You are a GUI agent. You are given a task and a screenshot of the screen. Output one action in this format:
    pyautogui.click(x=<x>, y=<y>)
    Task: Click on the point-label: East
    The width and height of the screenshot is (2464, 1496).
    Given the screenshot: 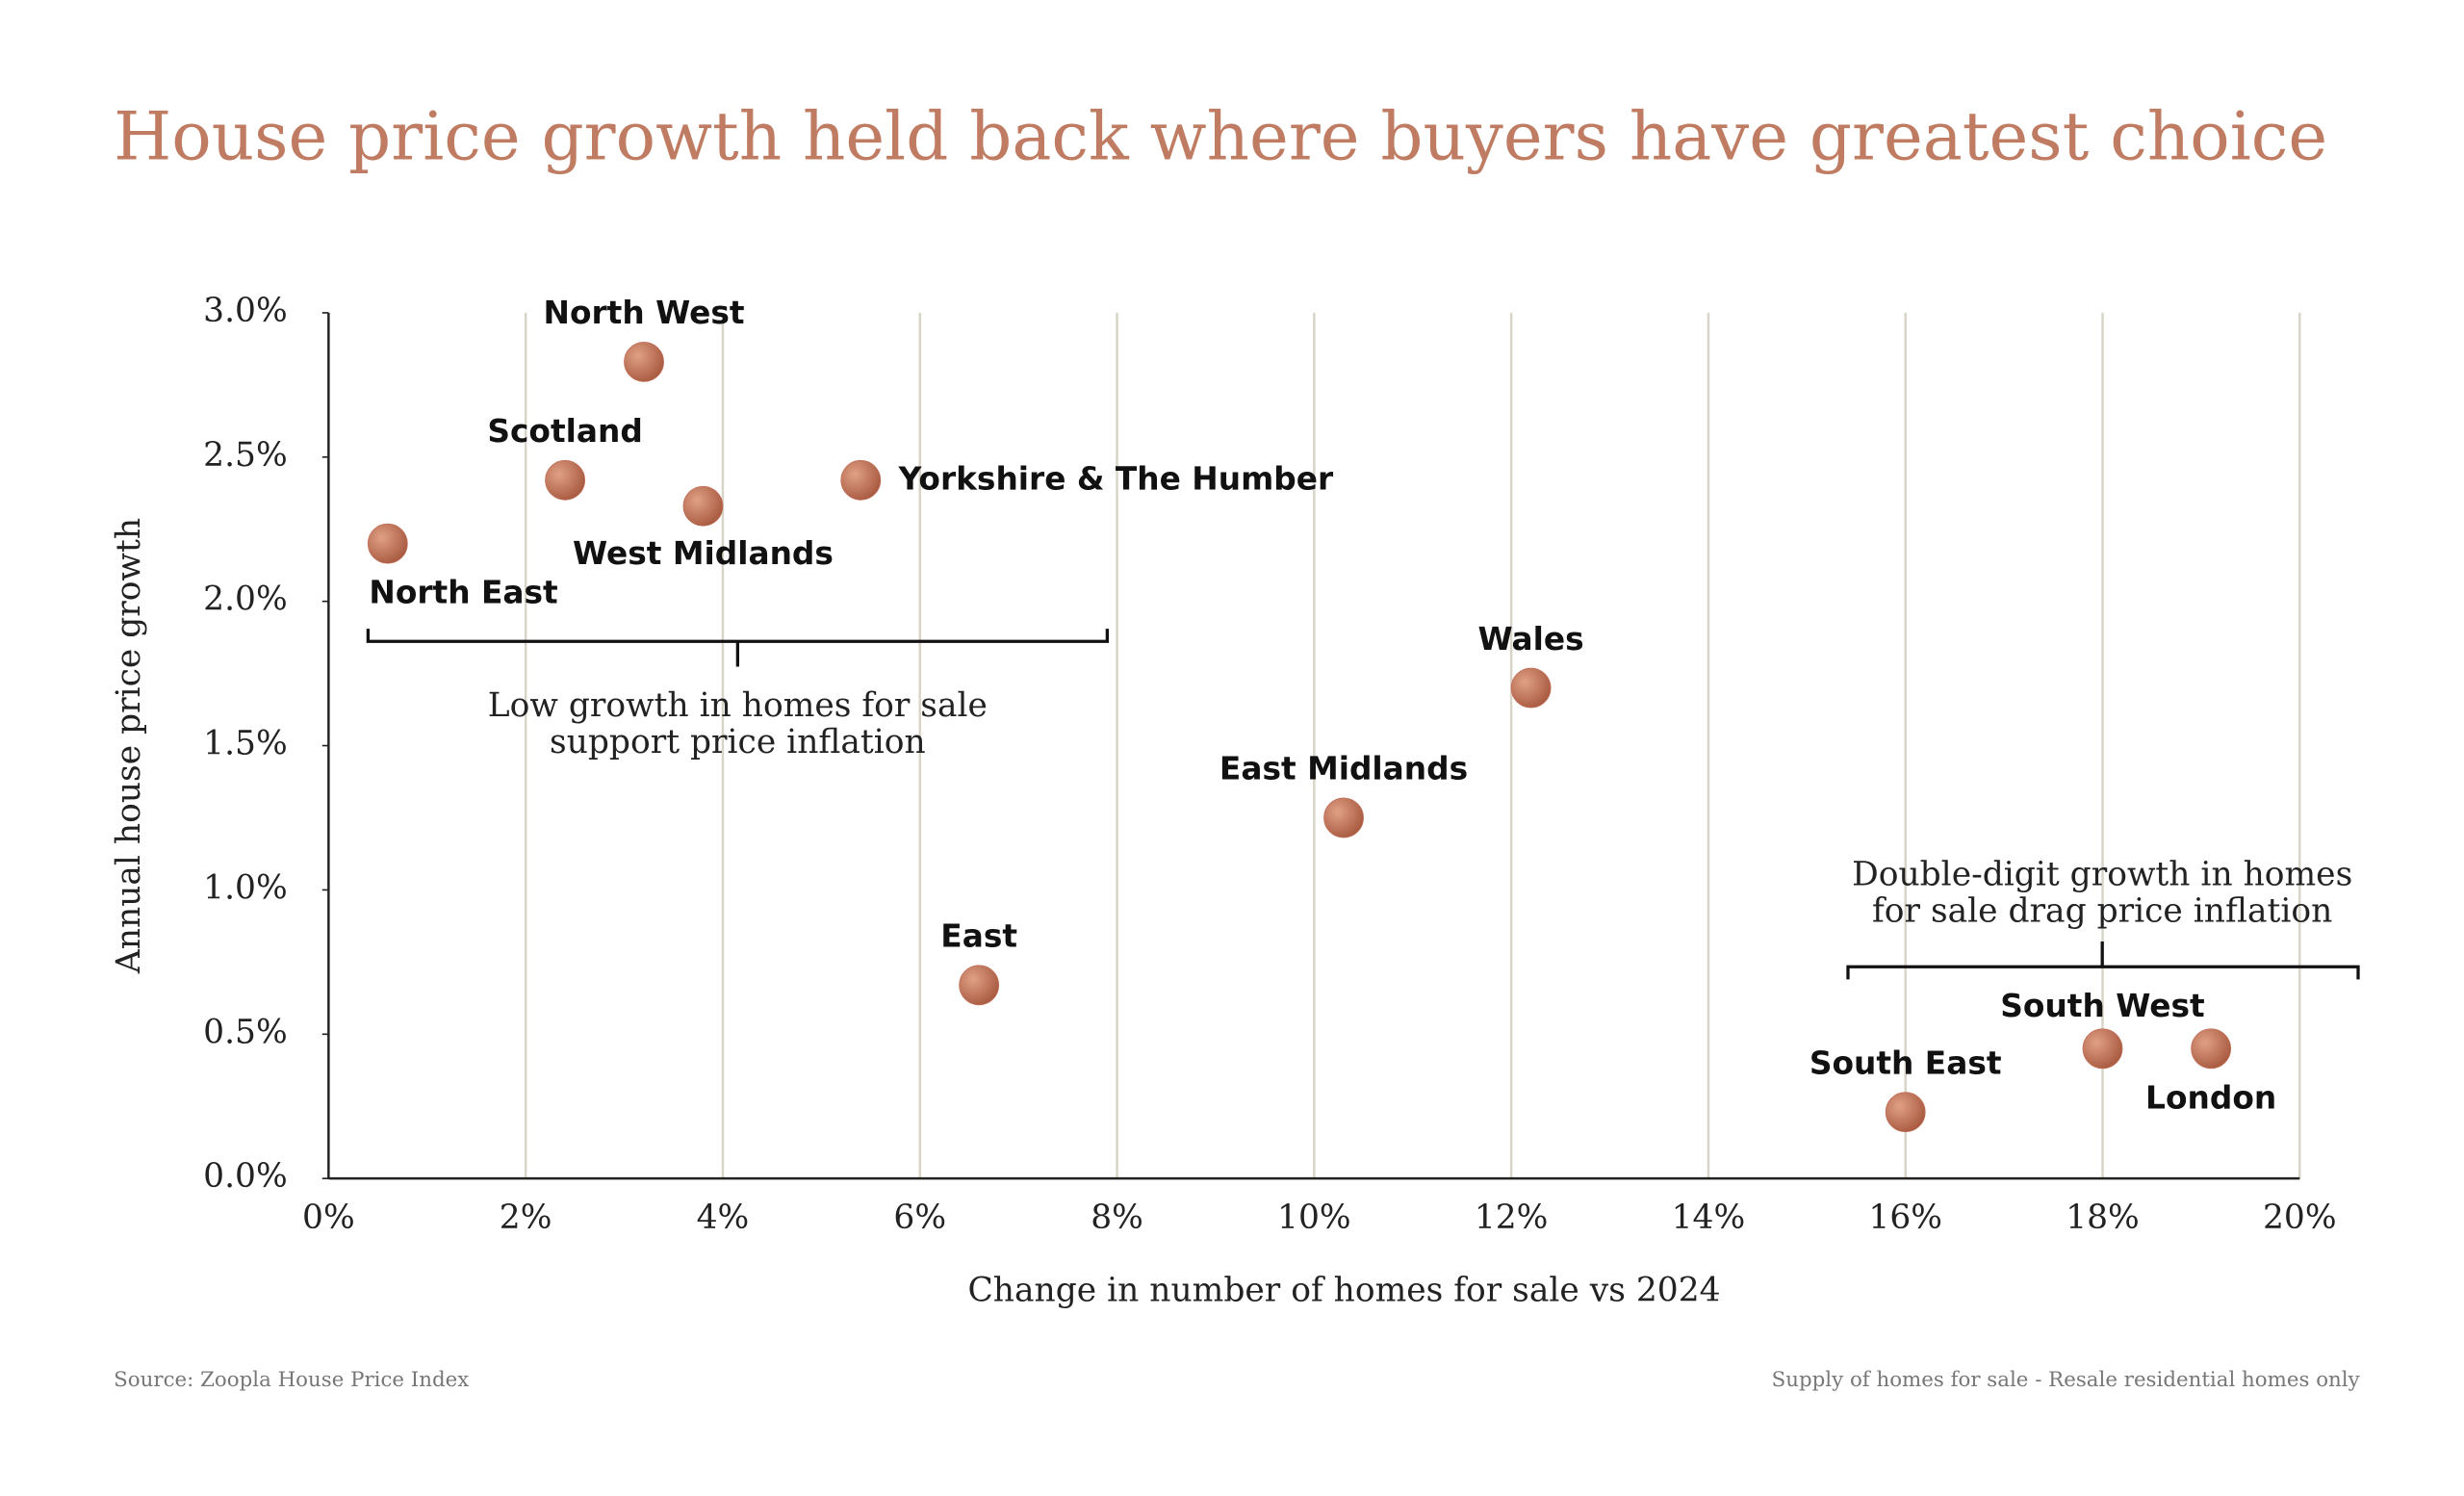 What is the action you would take?
    pyautogui.click(x=978, y=937)
    